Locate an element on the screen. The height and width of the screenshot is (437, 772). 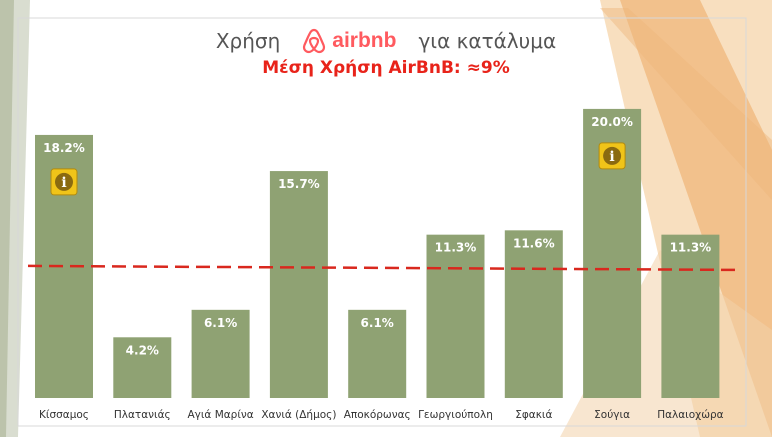
chart-title: Χρήση airbnb για κατάλυμα is located at coordinates (386, 41).